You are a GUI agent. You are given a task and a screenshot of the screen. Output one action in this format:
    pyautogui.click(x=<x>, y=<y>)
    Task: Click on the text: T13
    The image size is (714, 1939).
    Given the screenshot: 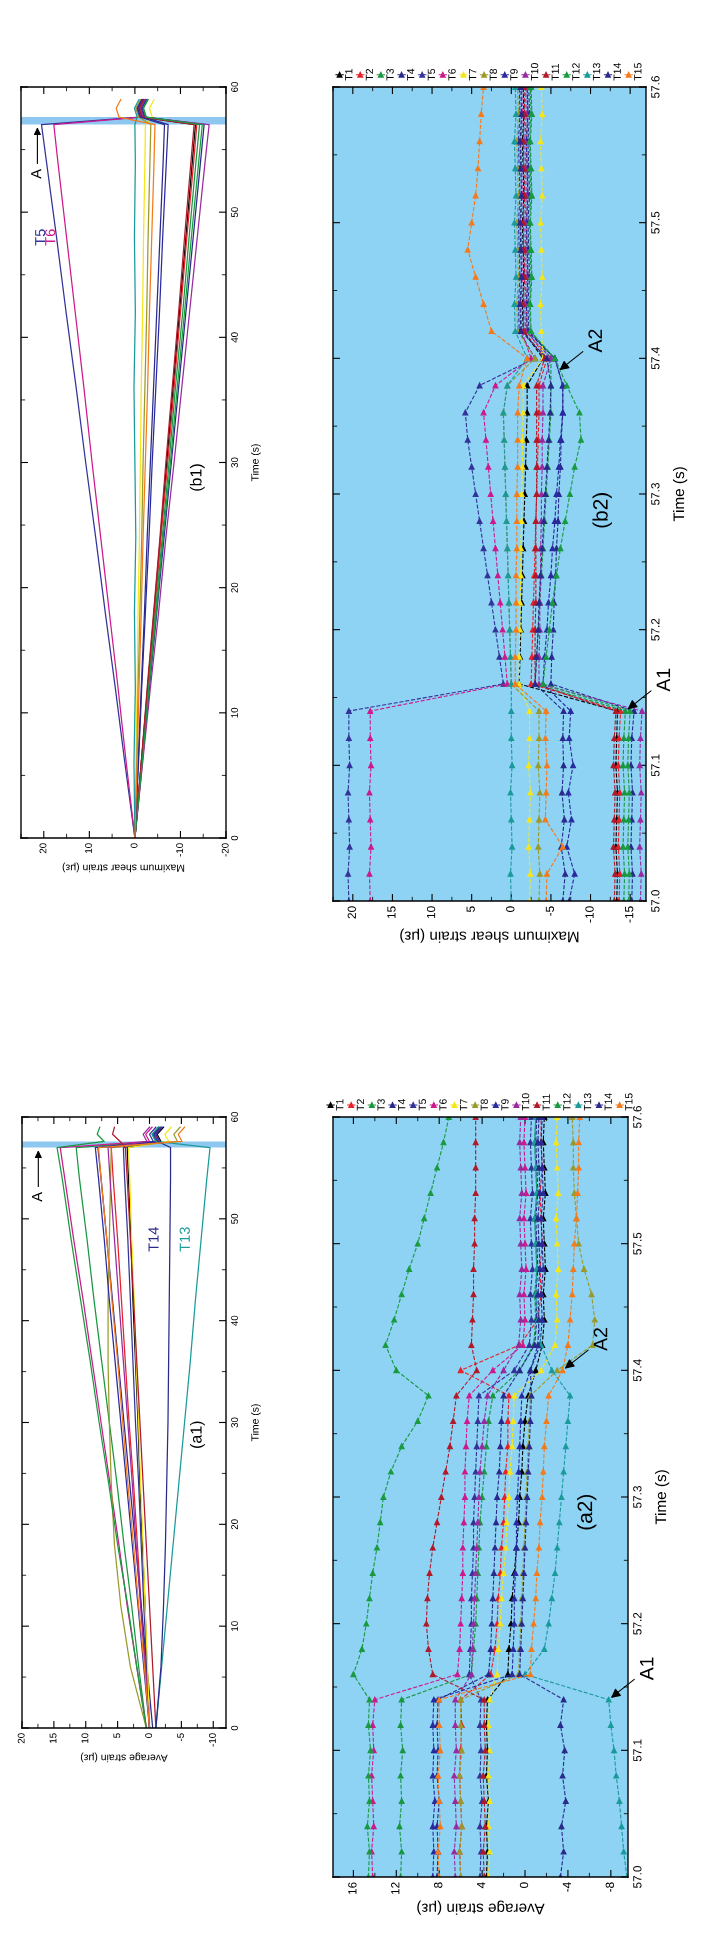 What is the action you would take?
    pyautogui.click(x=184, y=1239)
    